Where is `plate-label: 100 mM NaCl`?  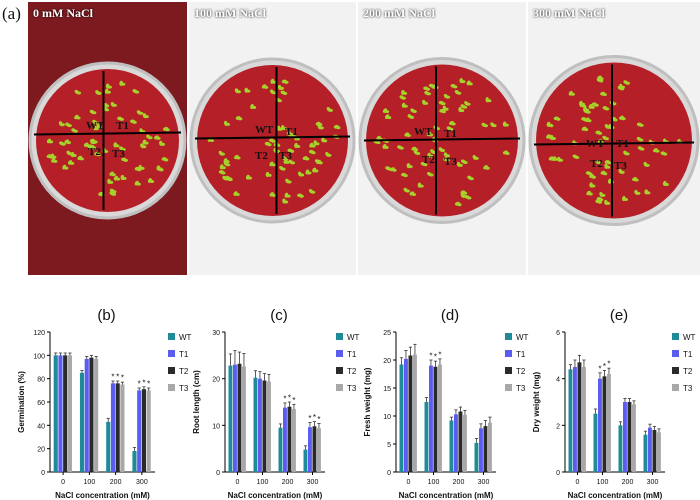 plate-label: 100 mM NaCl is located at coordinates (230, 13).